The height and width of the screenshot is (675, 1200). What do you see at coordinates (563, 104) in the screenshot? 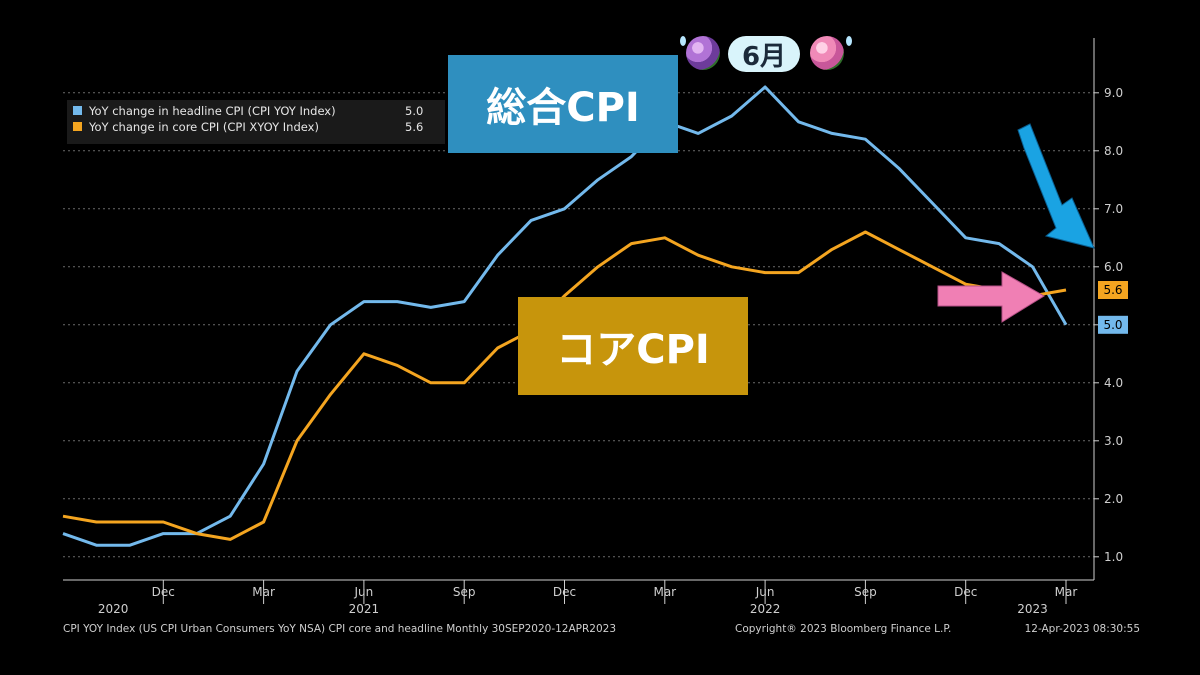
I see `headline-cpi-annotation: 総合CPI` at bounding box center [563, 104].